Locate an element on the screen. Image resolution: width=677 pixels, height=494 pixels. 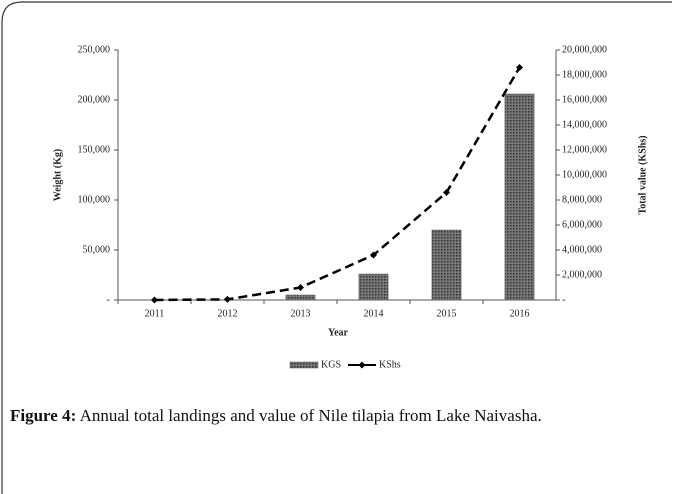
y2-axis-title: Total value (KShs) is located at coordinates (642, 174).